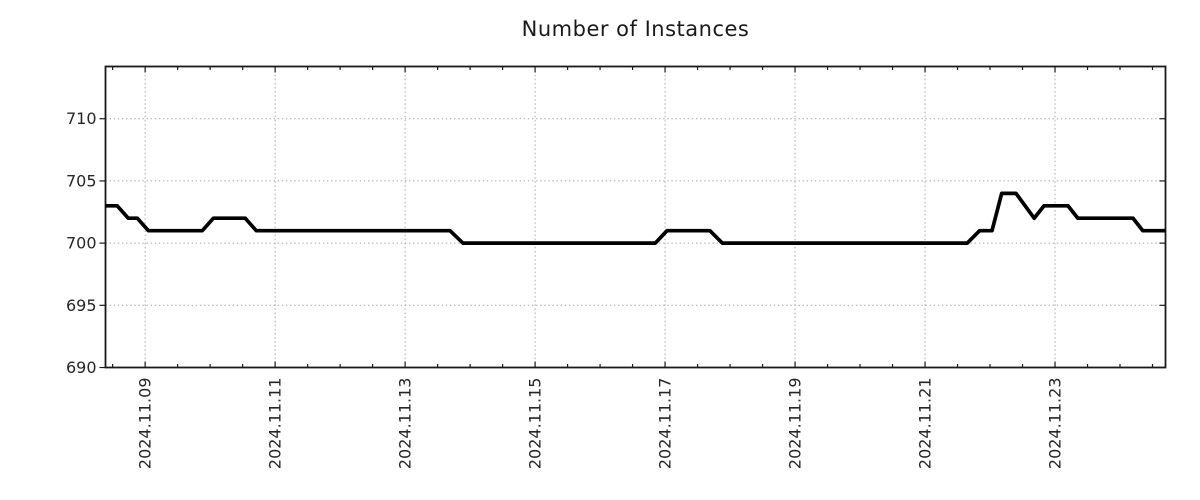 This screenshot has height=500, width=1200. Describe the element at coordinates (925, 424) in the screenshot. I see `x-tick-label: 2024.11.21` at that location.